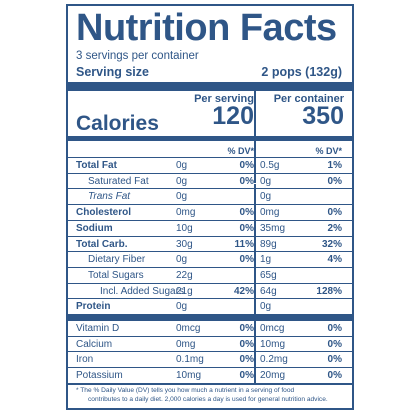 The image size is (416, 416). I want to click on nutrient-name: Incl. Added Sugars, so click(142, 291).